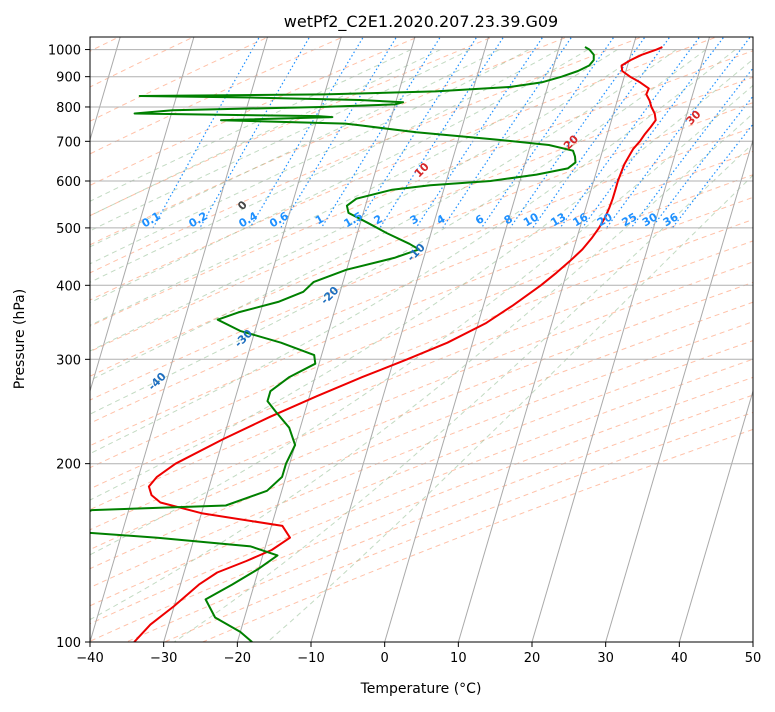 Image resolution: width=775 pixels, height=712 pixels. Describe the element at coordinates (414, 219) in the screenshot. I see `mixing-ratio-value-label: 3` at that location.